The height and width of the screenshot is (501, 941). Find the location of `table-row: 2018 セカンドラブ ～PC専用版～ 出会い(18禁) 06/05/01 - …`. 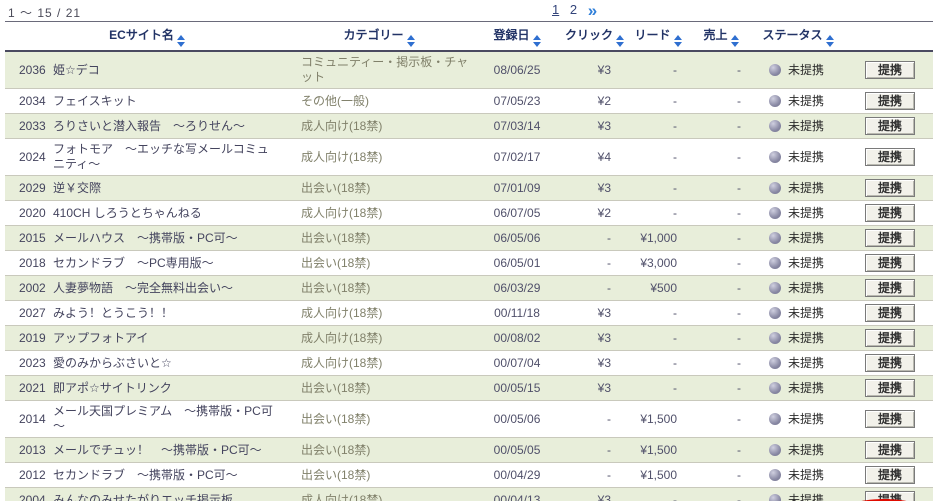

table-row: 2018 セカンドラブ ～PC専用版～ 出会い(18禁) 06/05/01 - … is located at coordinates (469, 263).